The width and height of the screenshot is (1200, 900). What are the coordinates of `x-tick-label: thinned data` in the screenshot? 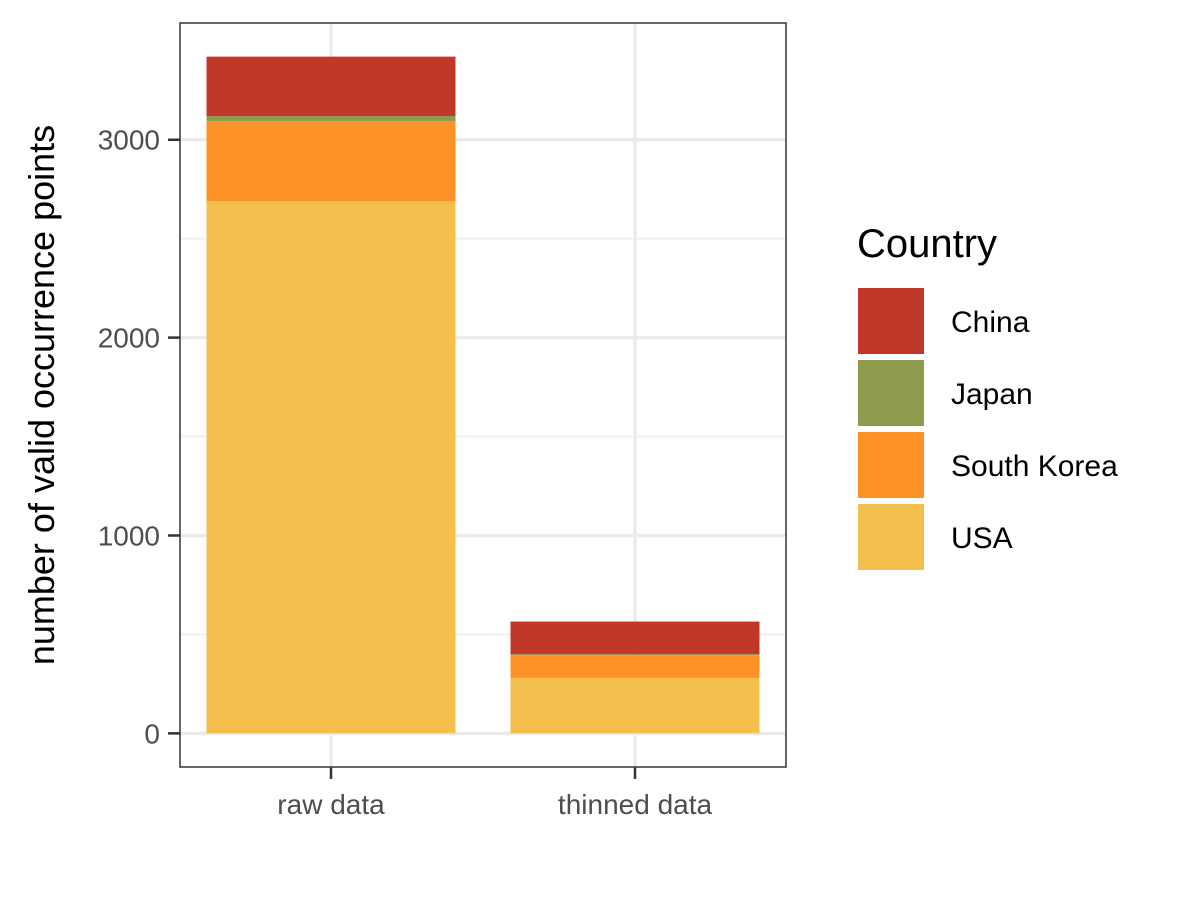 It's located at (635, 804).